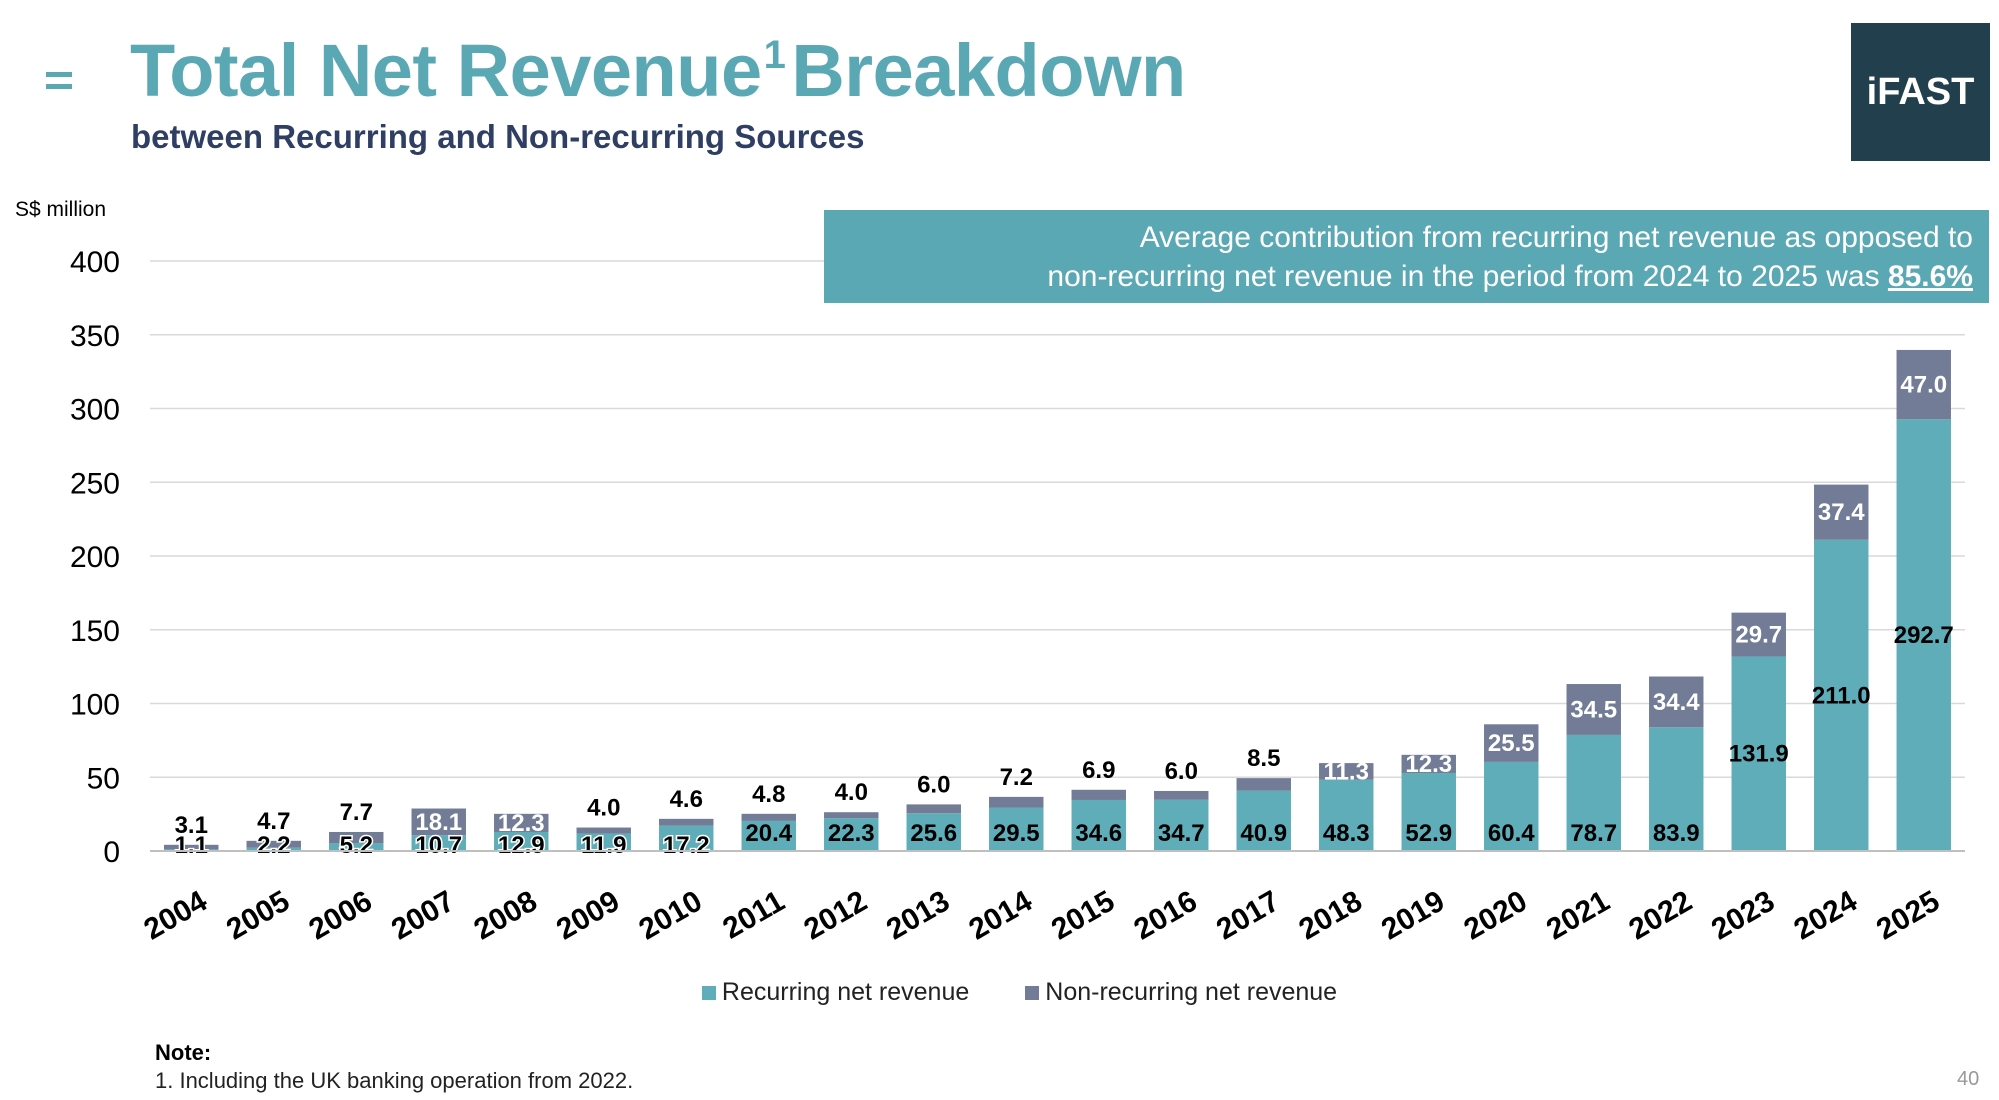 The image size is (1999, 1100). Describe the element at coordinates (95, 631) in the screenshot. I see `y-tick-label: 150` at that location.